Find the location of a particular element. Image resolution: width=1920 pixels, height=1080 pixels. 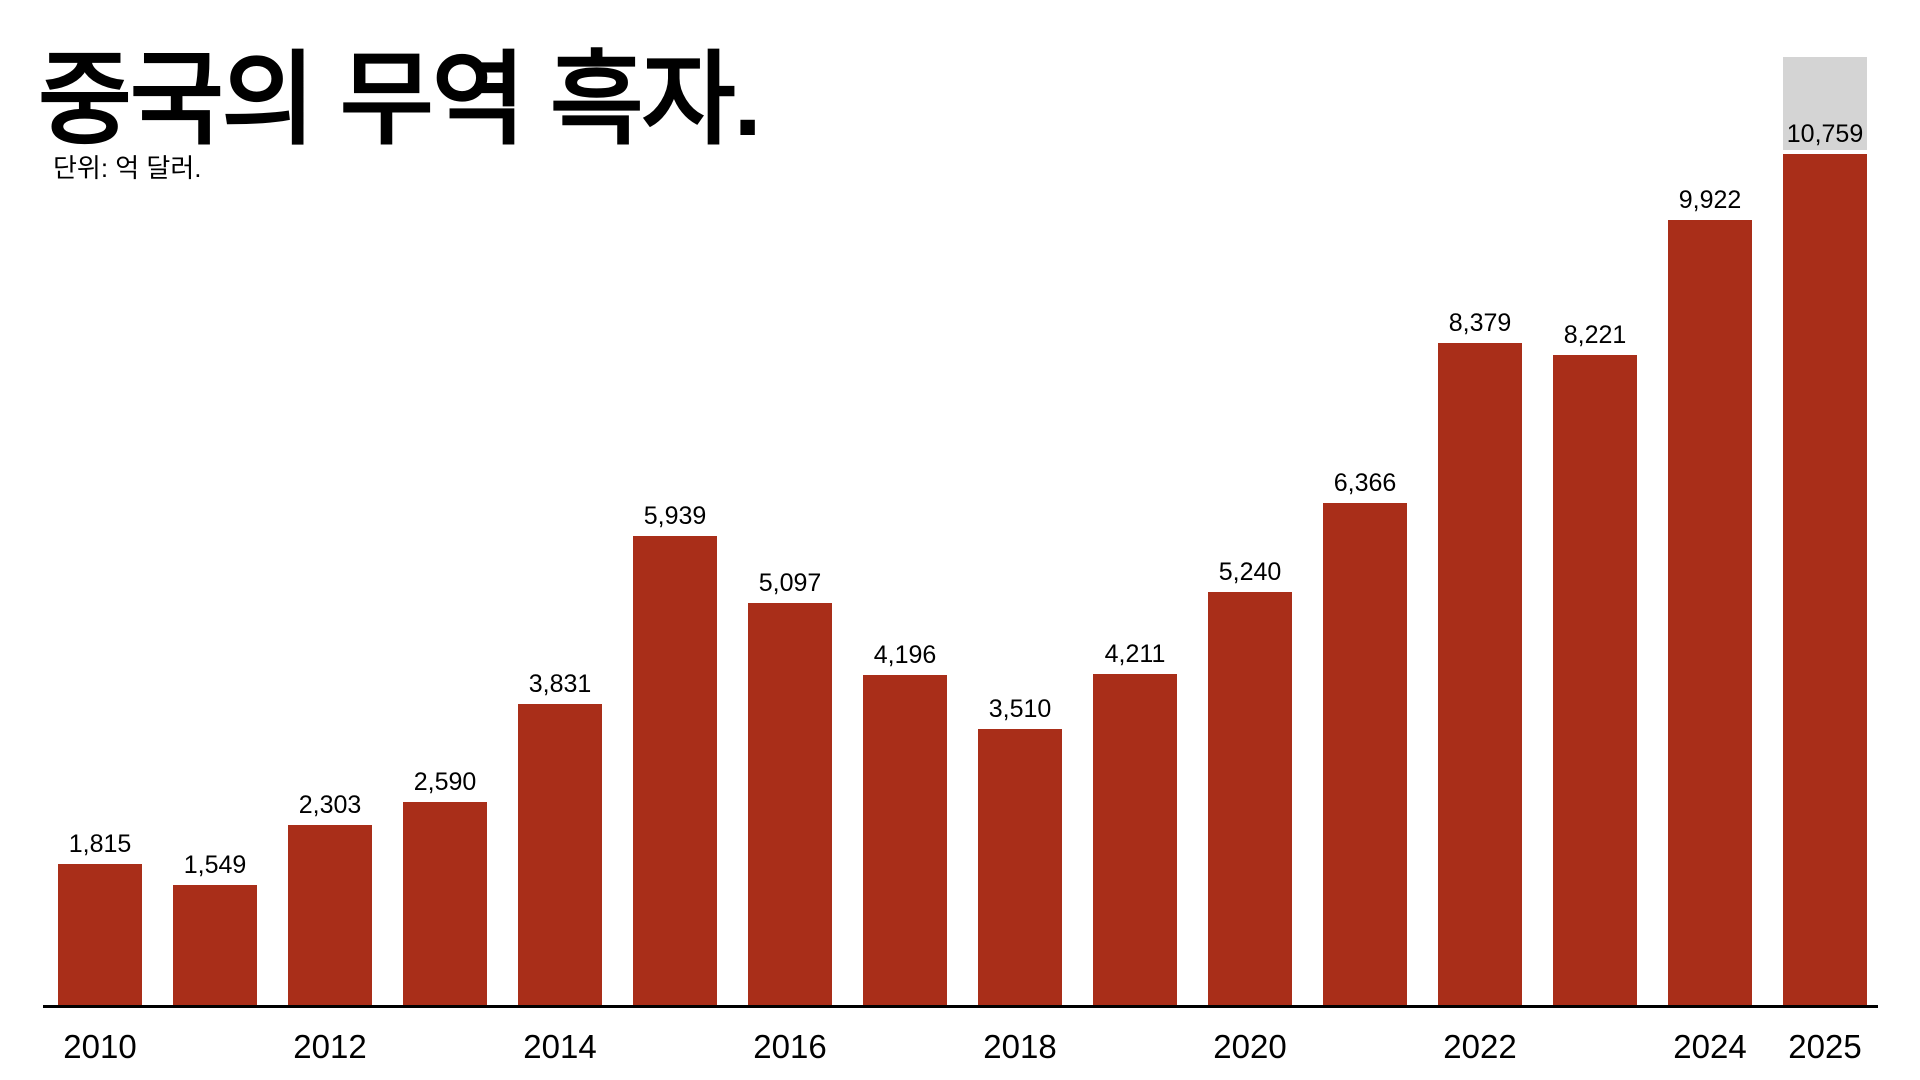

bar-2015 is located at coordinates (675, 772).